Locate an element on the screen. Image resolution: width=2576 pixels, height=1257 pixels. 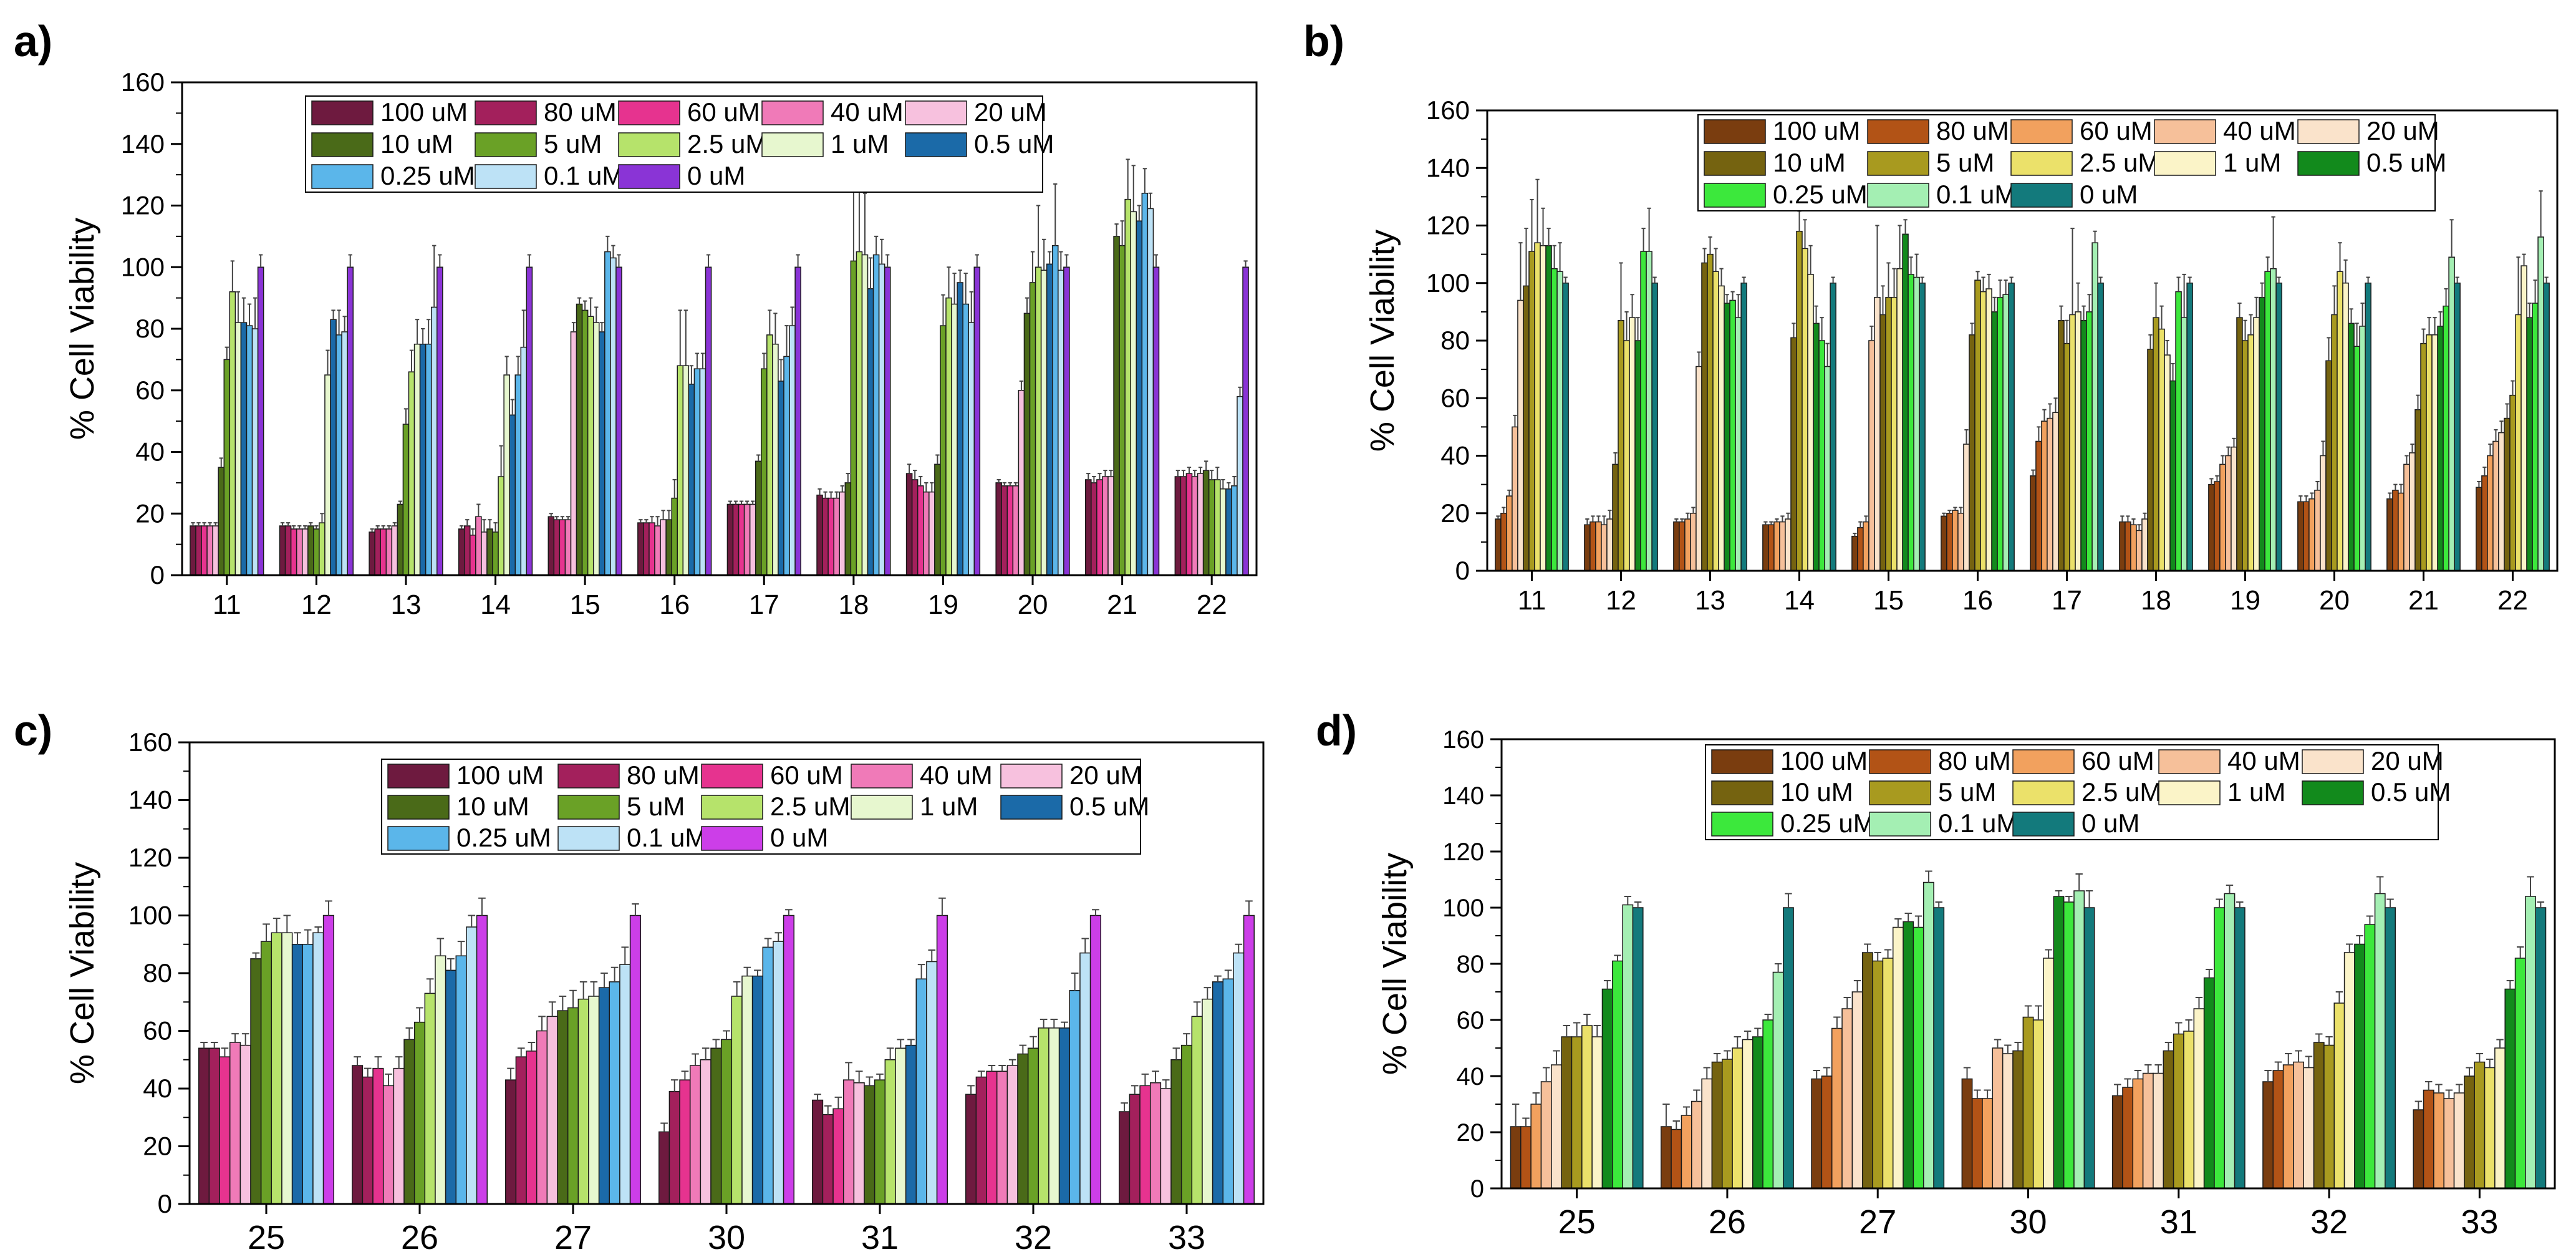
x-tick-label: 18 is located at coordinates (2156, 600).